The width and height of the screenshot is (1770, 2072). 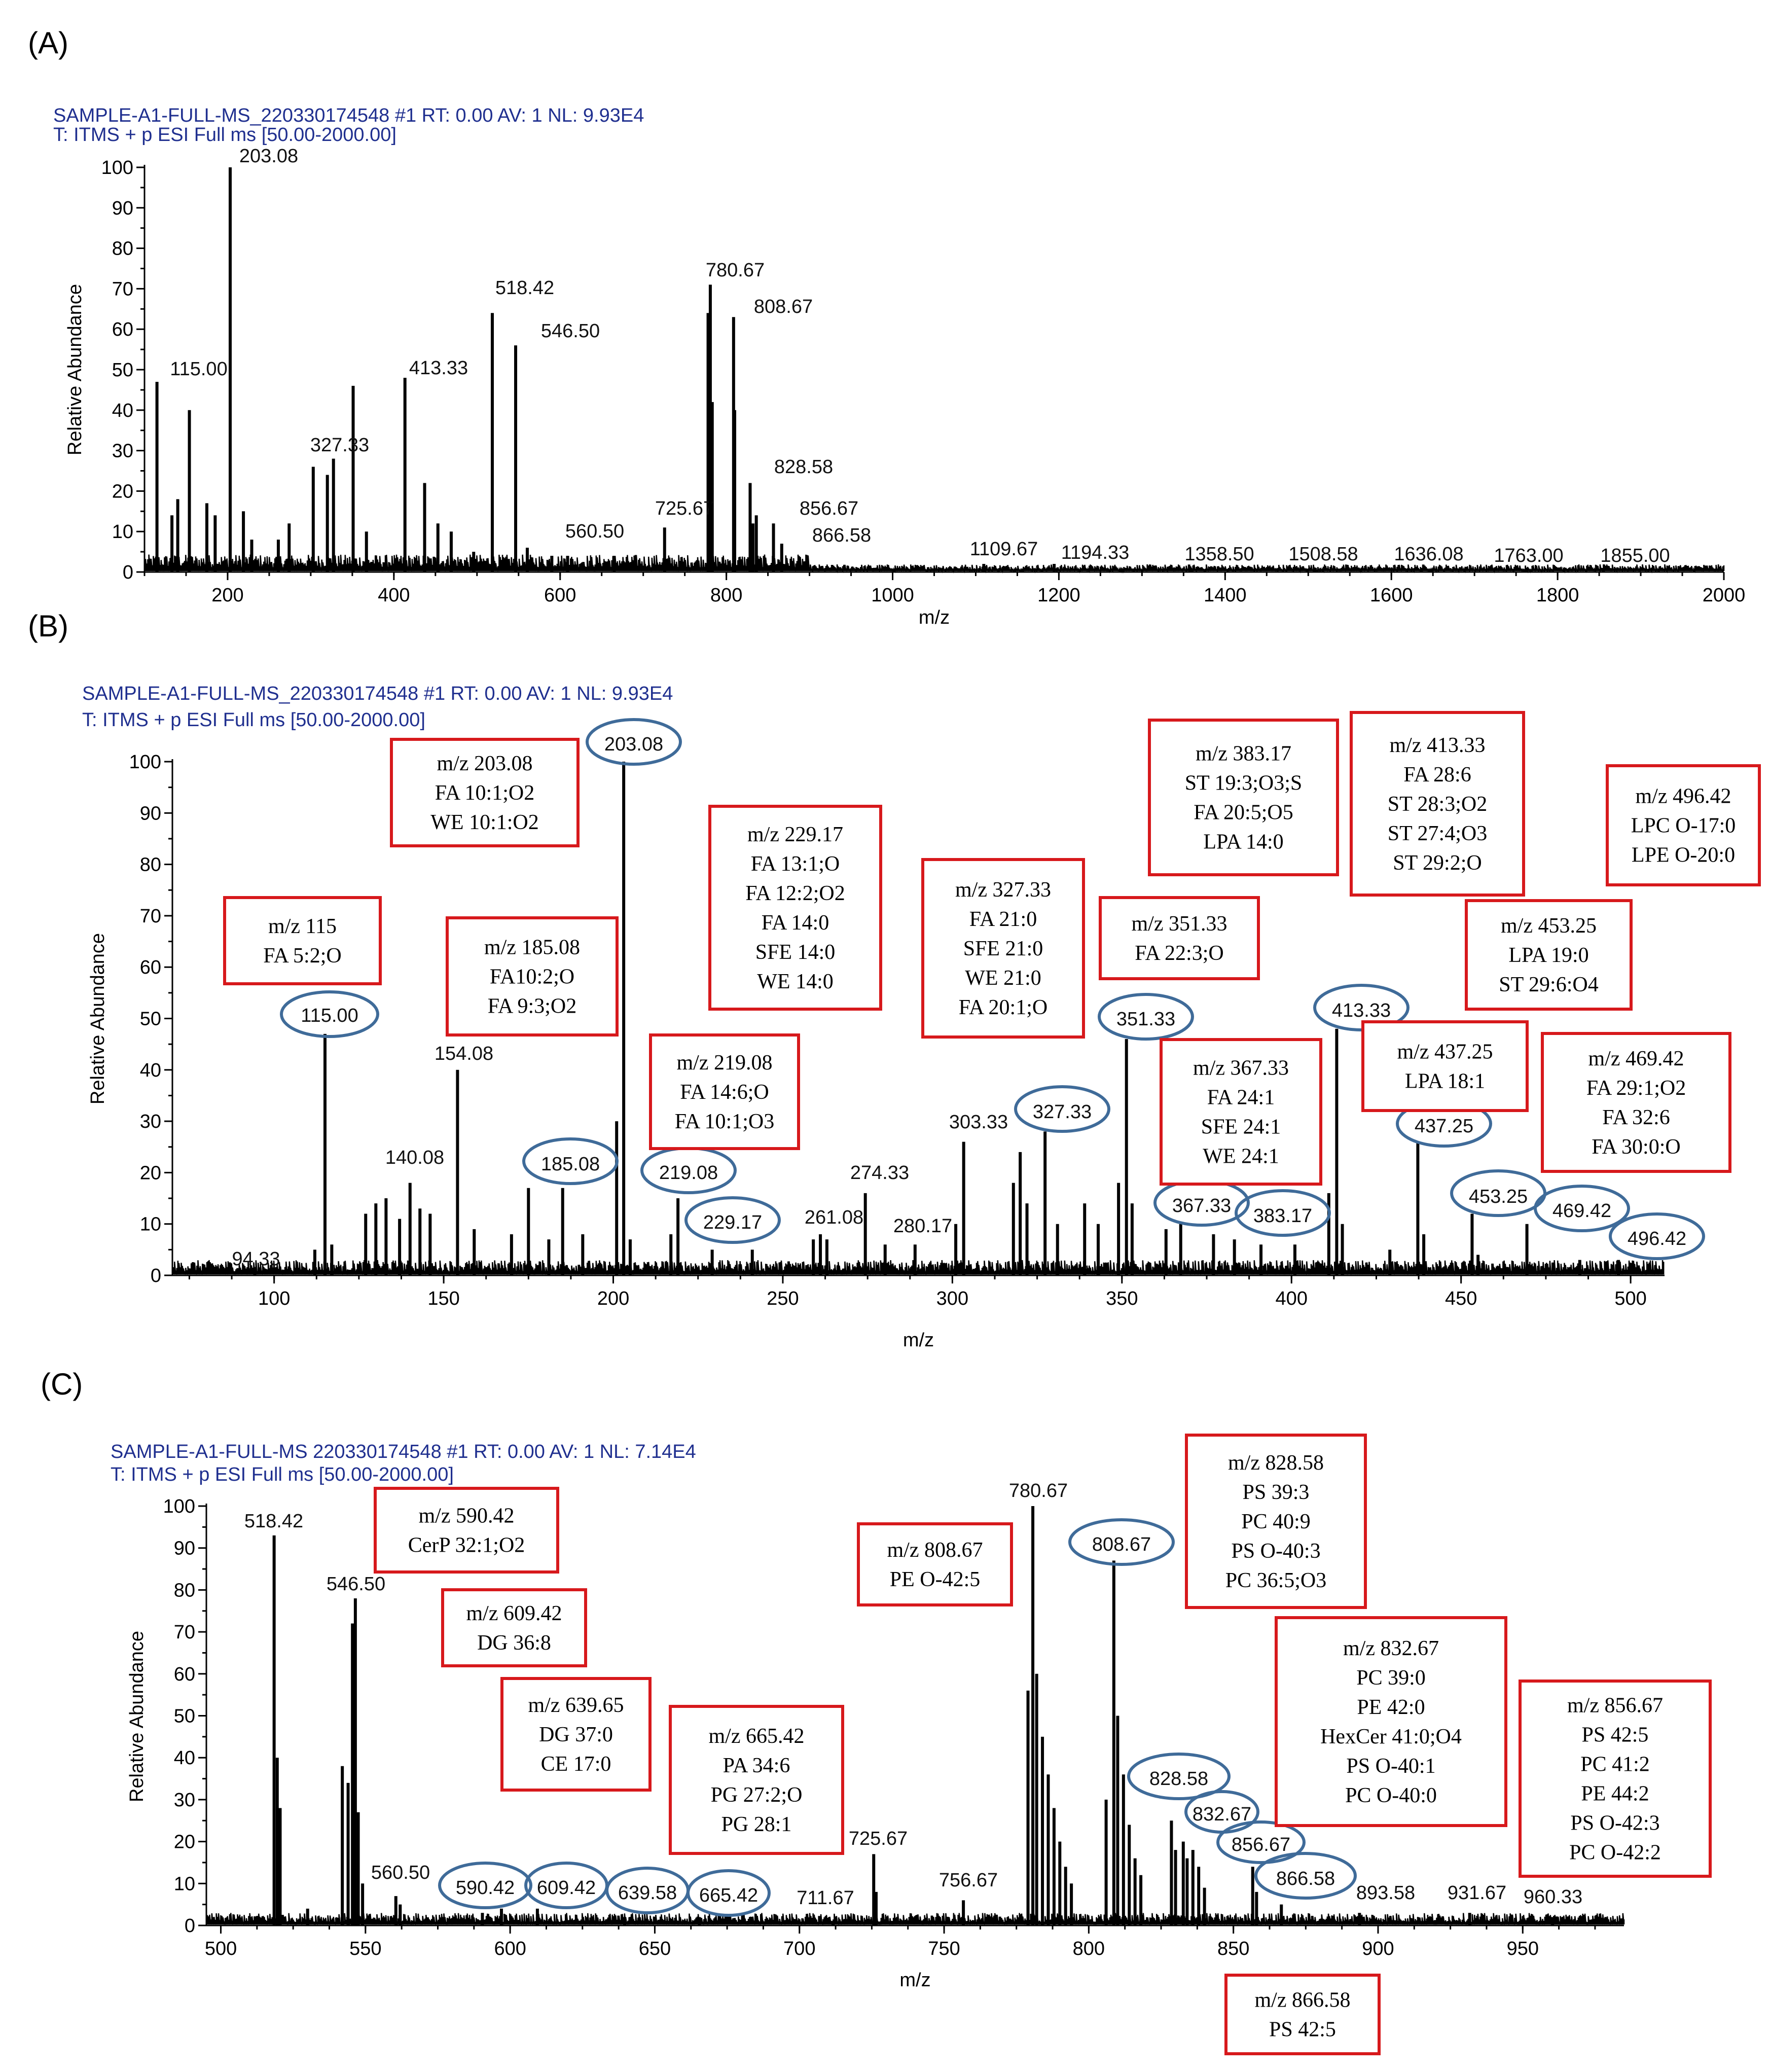 What do you see at coordinates (826, 1898) in the screenshot?
I see `peak-label: 711.67` at bounding box center [826, 1898].